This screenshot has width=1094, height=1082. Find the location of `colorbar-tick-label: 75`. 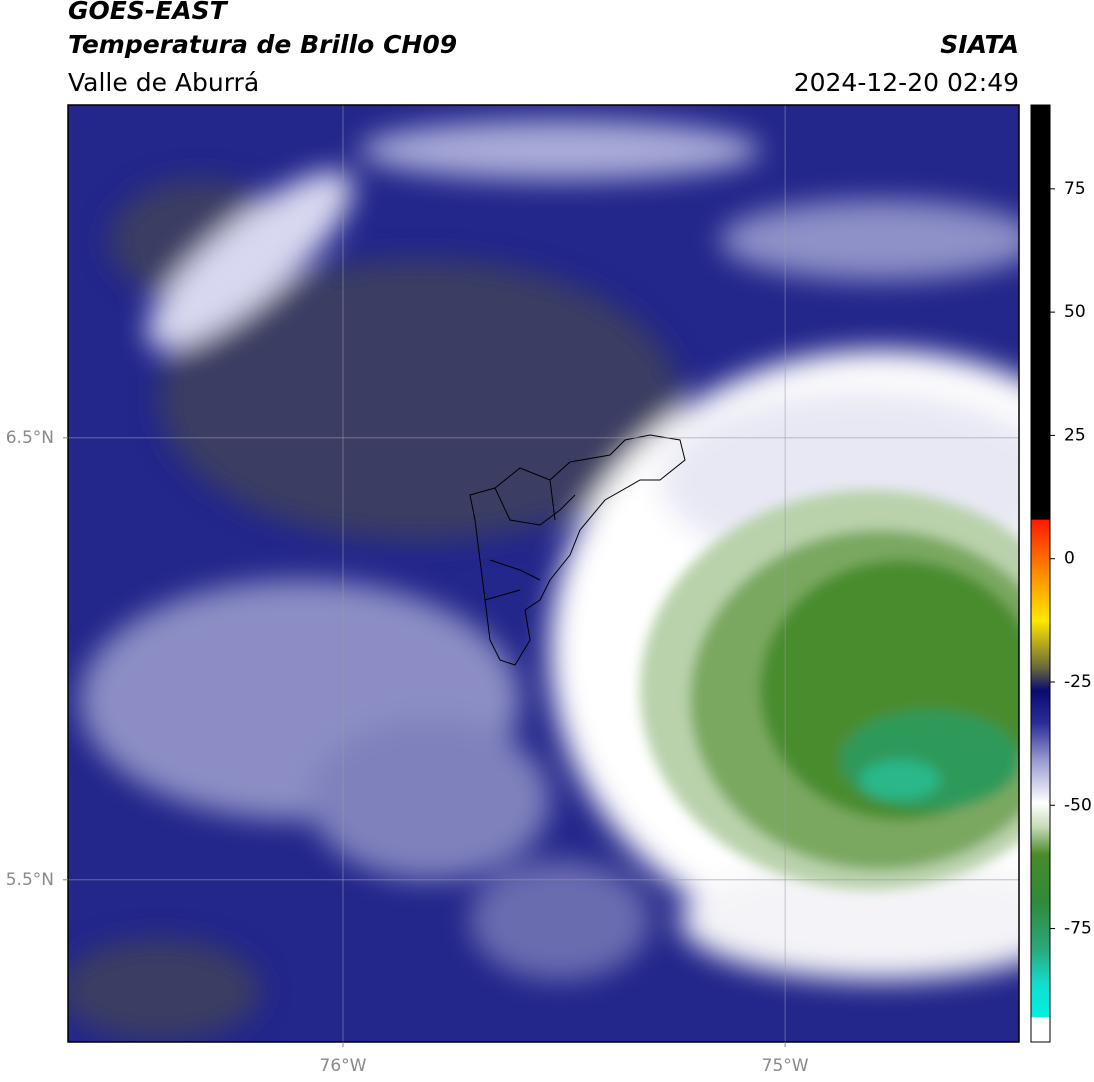

colorbar-tick-label: 75 is located at coordinates (1075, 189).